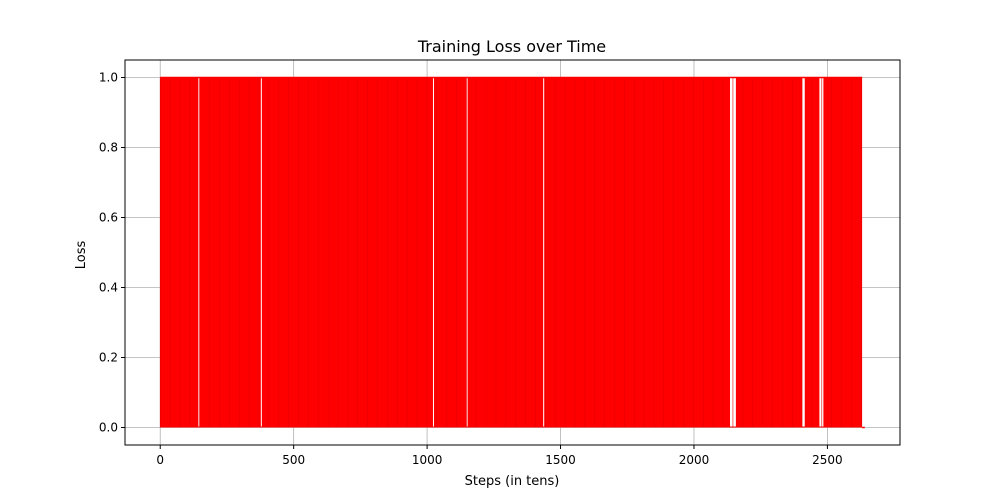  I want to click on y-tick-label: 0.4, so click(108, 288).